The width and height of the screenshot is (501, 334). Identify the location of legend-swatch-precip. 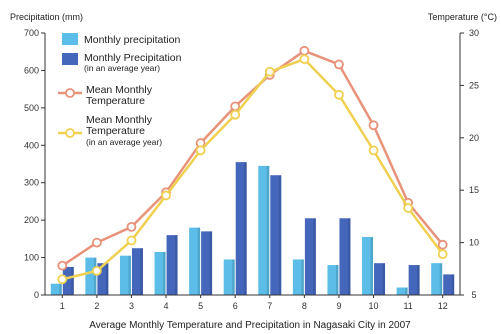
(70, 39).